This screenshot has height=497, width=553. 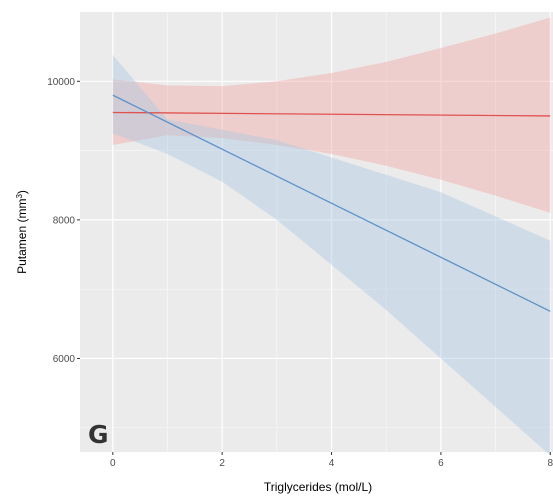 What do you see at coordinates (222, 463) in the screenshot?
I see `x-tick-label: 2` at bounding box center [222, 463].